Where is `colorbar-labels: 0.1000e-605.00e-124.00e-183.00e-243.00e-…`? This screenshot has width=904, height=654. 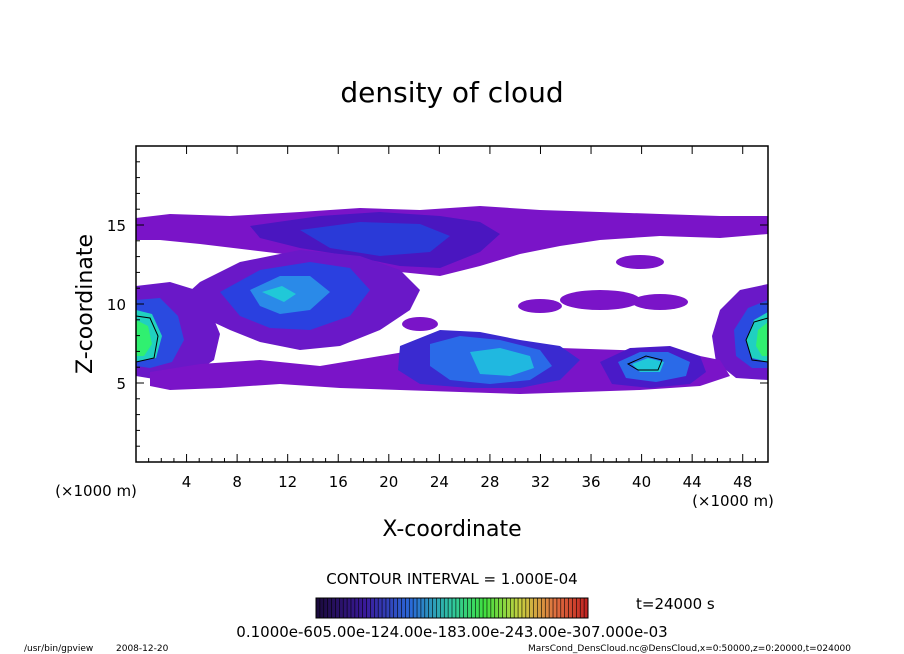 colorbar-labels: 0.1000e-605.00e-124.00e-183.00e-243.00e-… is located at coordinates (451, 632).